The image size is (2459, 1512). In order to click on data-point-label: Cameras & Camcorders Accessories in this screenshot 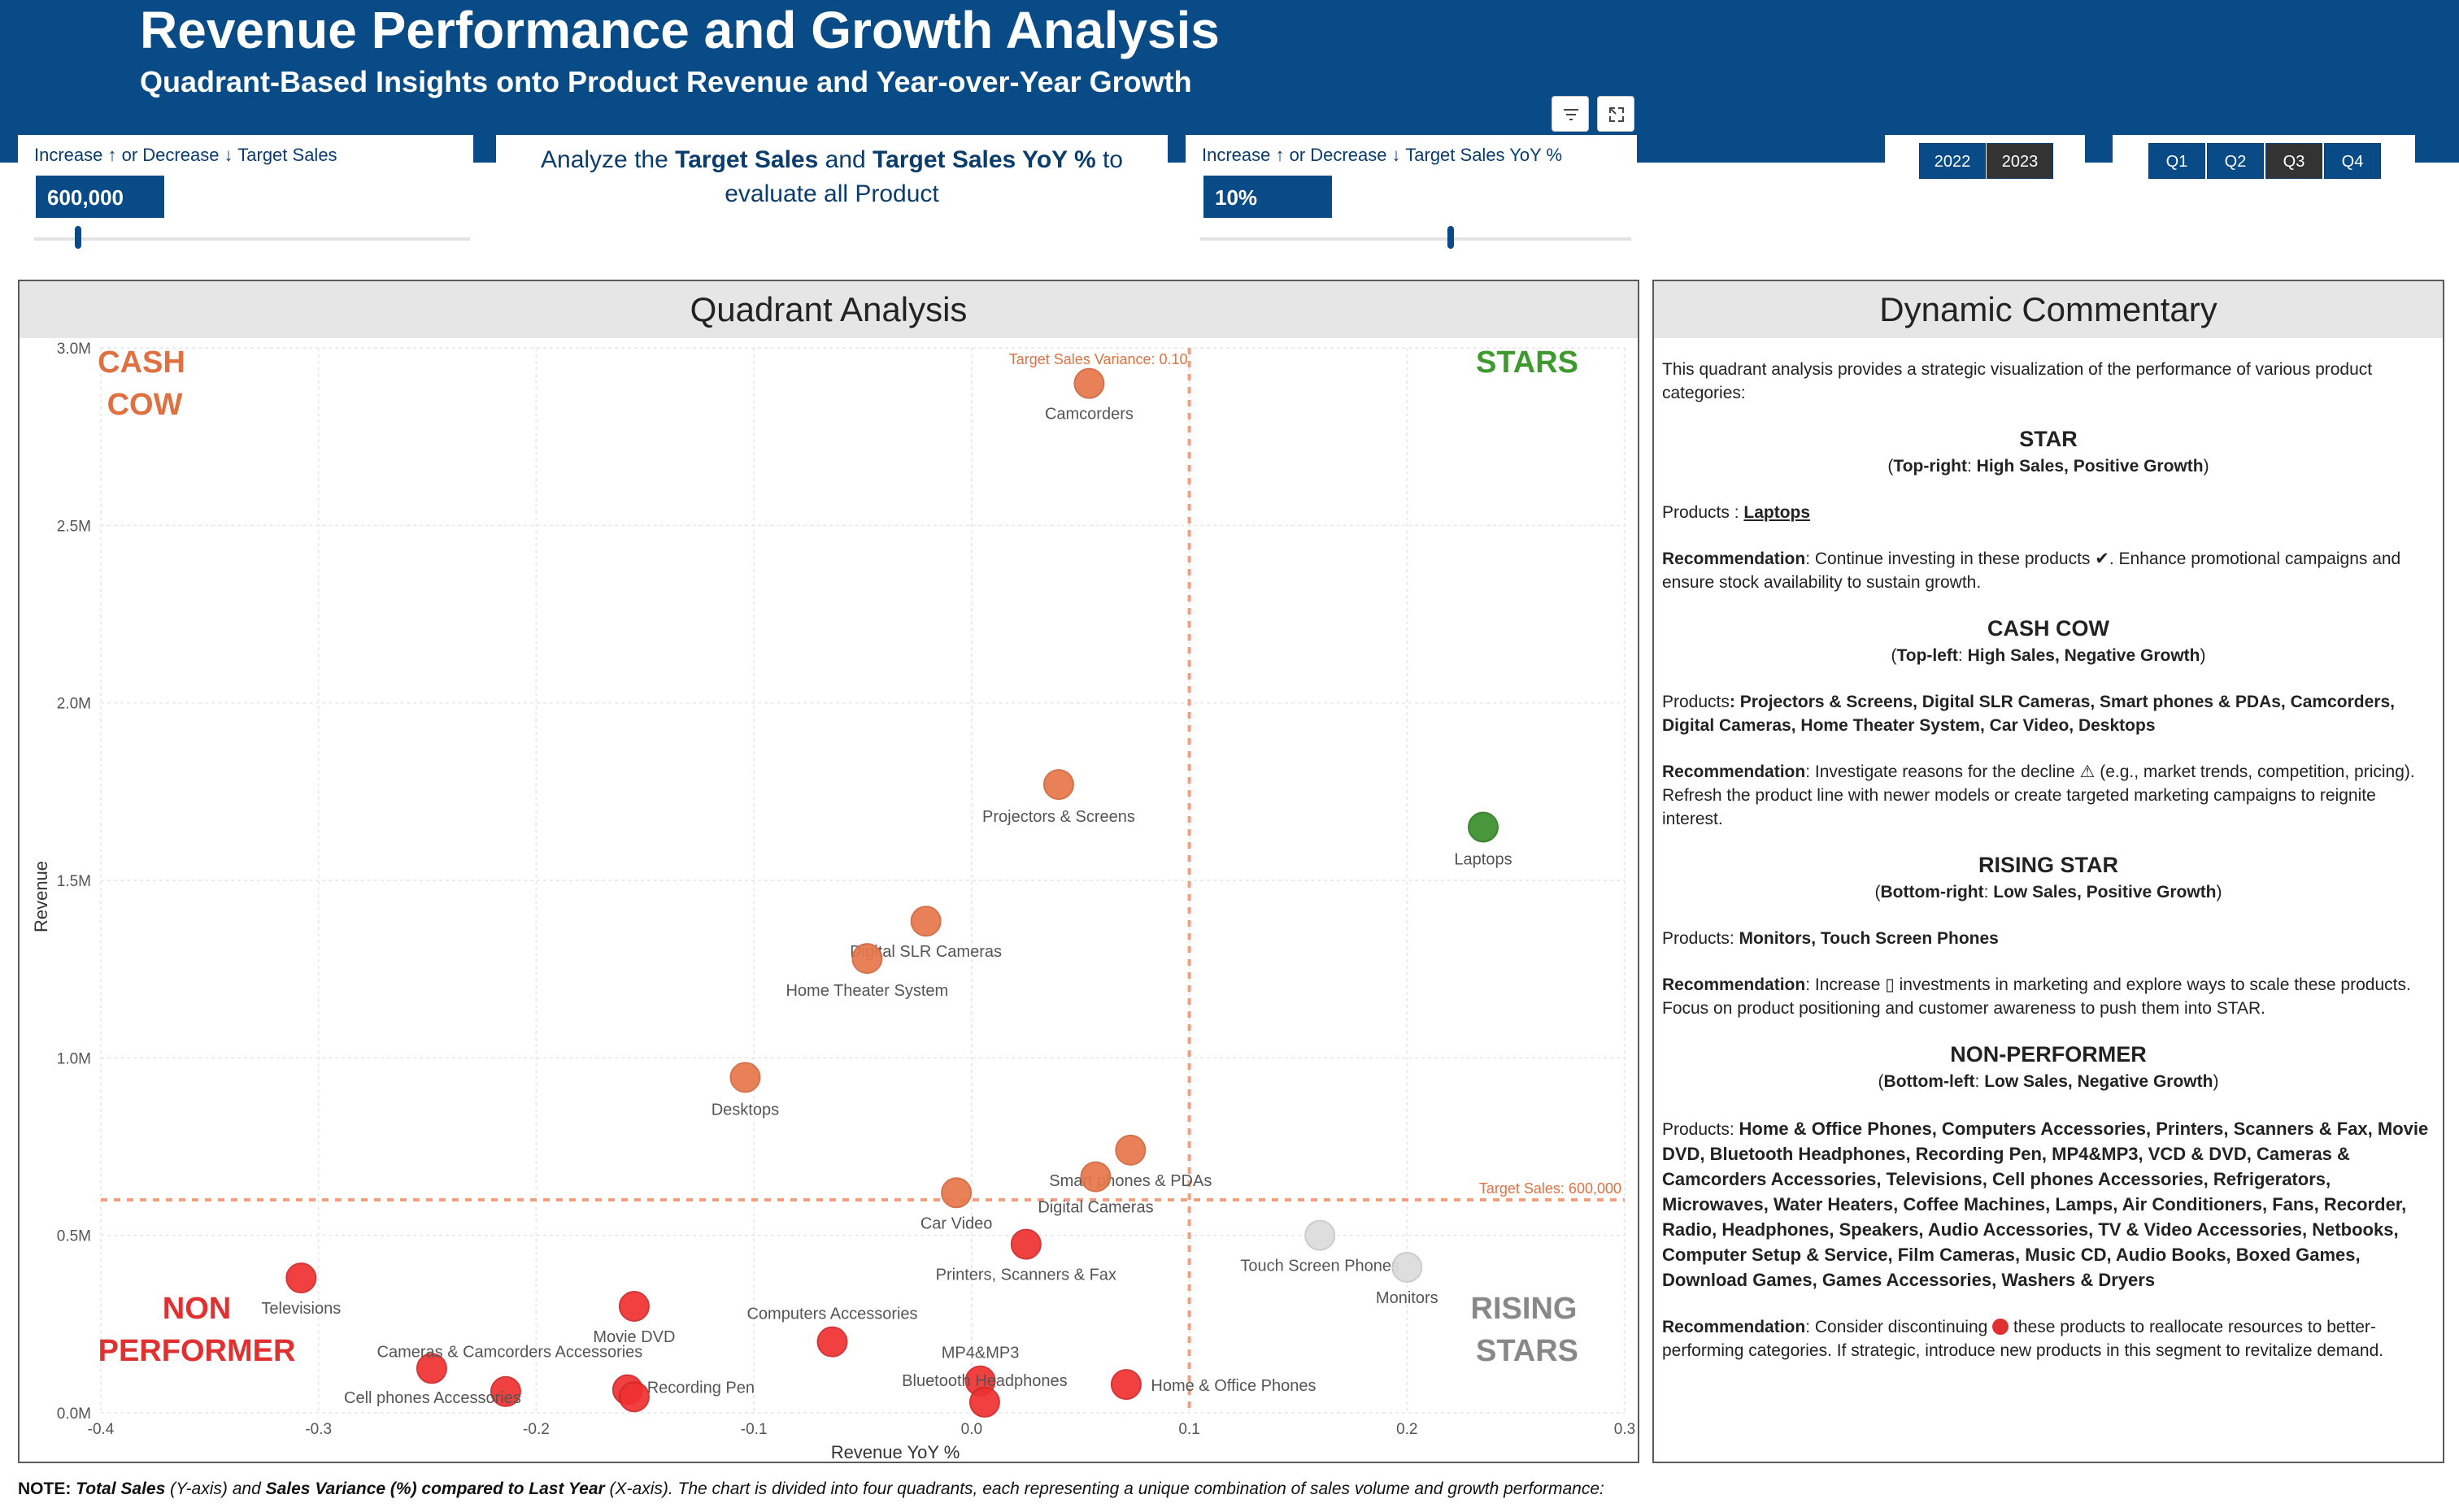, I will do `click(510, 1352)`.